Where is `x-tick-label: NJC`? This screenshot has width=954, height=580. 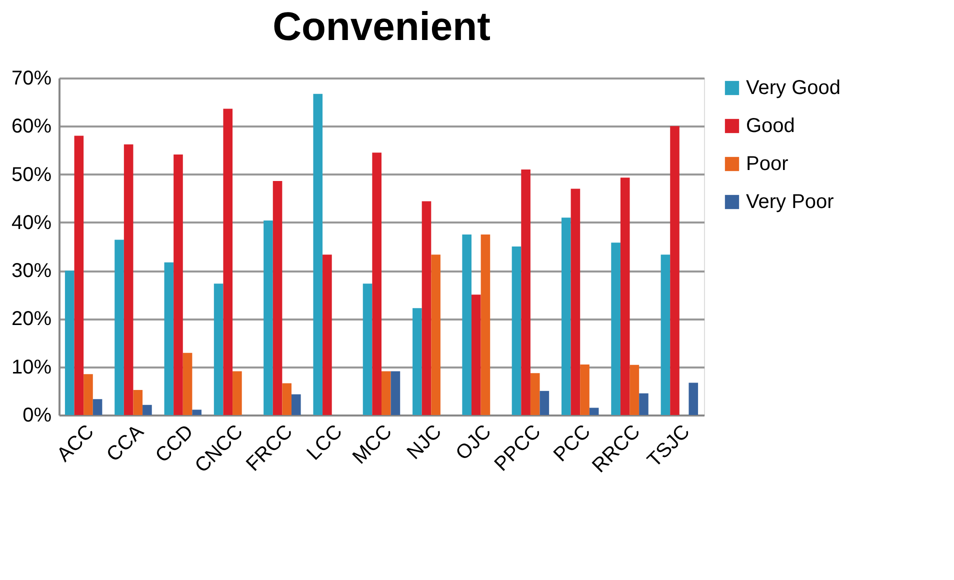
x-tick-label: NJC is located at coordinates (424, 442).